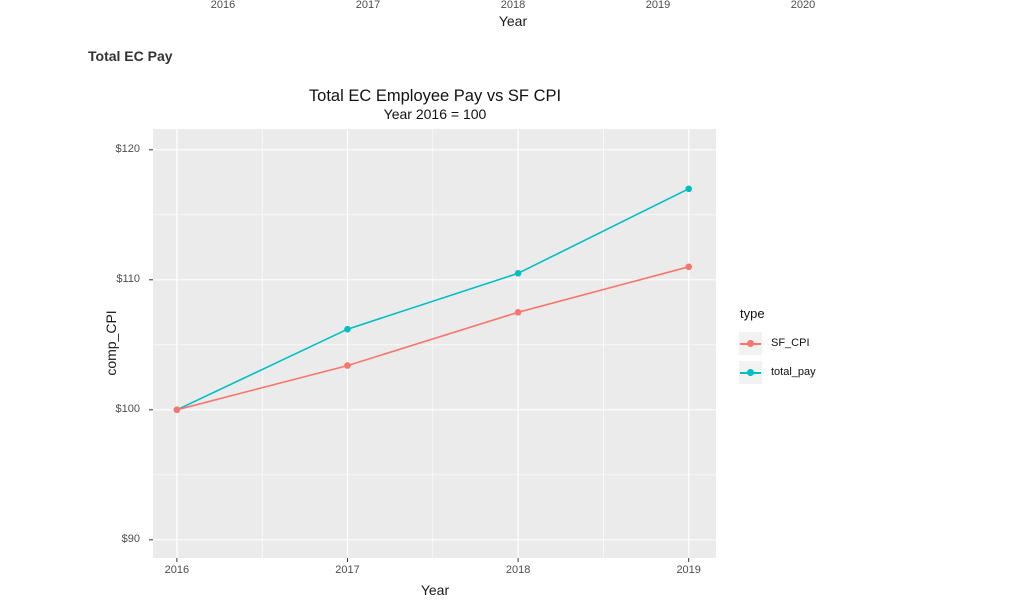 This screenshot has width=1023, height=602. What do you see at coordinates (793, 372) in the screenshot?
I see `legend-label: total_pay` at bounding box center [793, 372].